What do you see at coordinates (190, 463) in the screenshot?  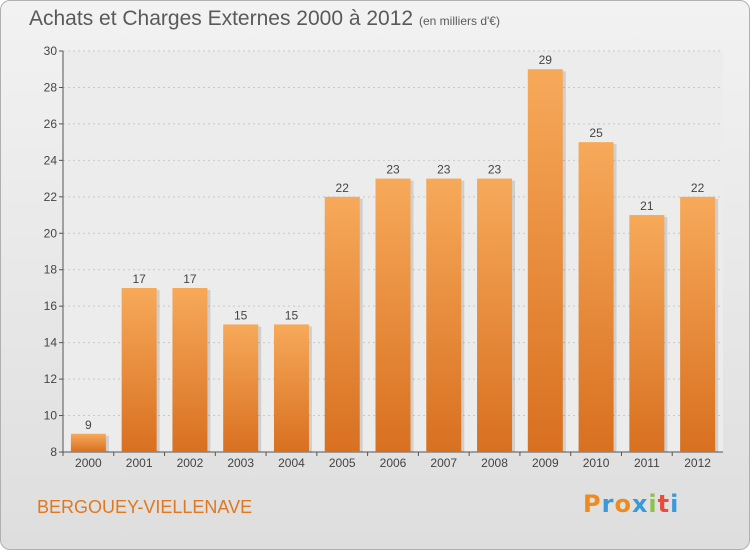 I see `x-tick-label: 2002` at bounding box center [190, 463].